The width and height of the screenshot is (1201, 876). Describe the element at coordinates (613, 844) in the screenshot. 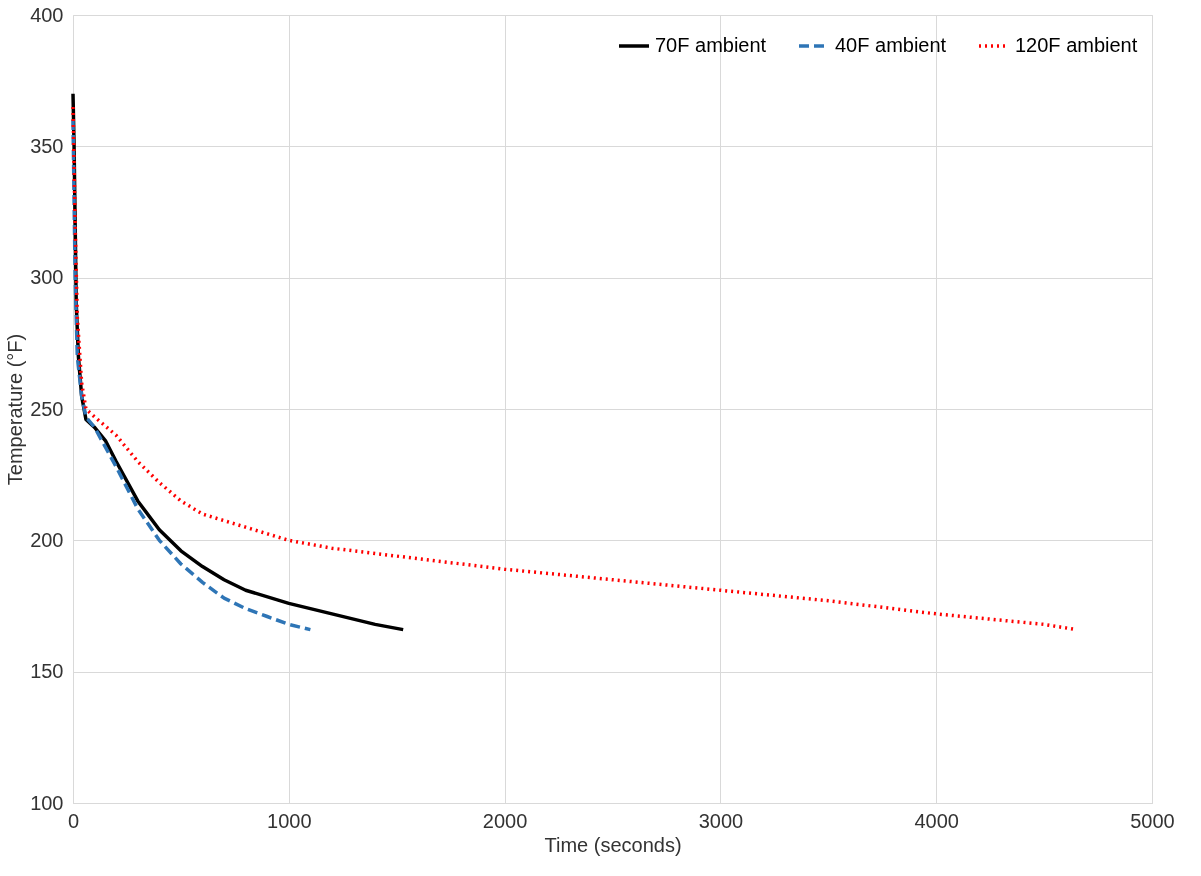

I see `x-axis-title: Time (seconds)` at that location.